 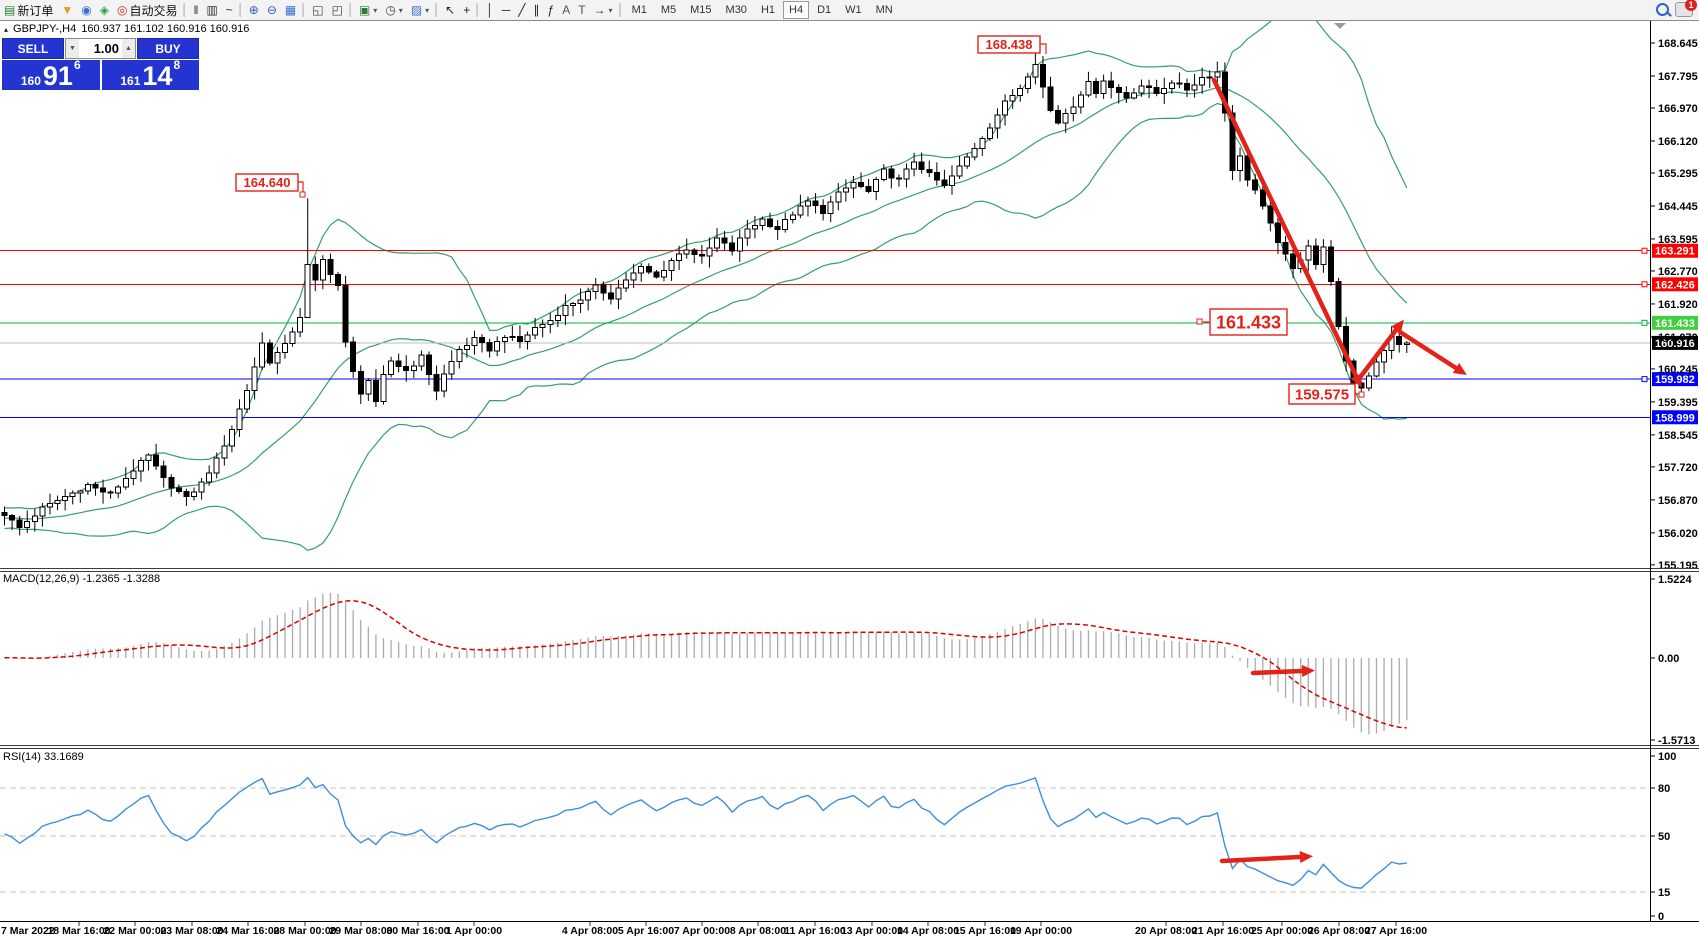 What do you see at coordinates (168, 48) in the screenshot?
I see `buy-button: BUY` at bounding box center [168, 48].